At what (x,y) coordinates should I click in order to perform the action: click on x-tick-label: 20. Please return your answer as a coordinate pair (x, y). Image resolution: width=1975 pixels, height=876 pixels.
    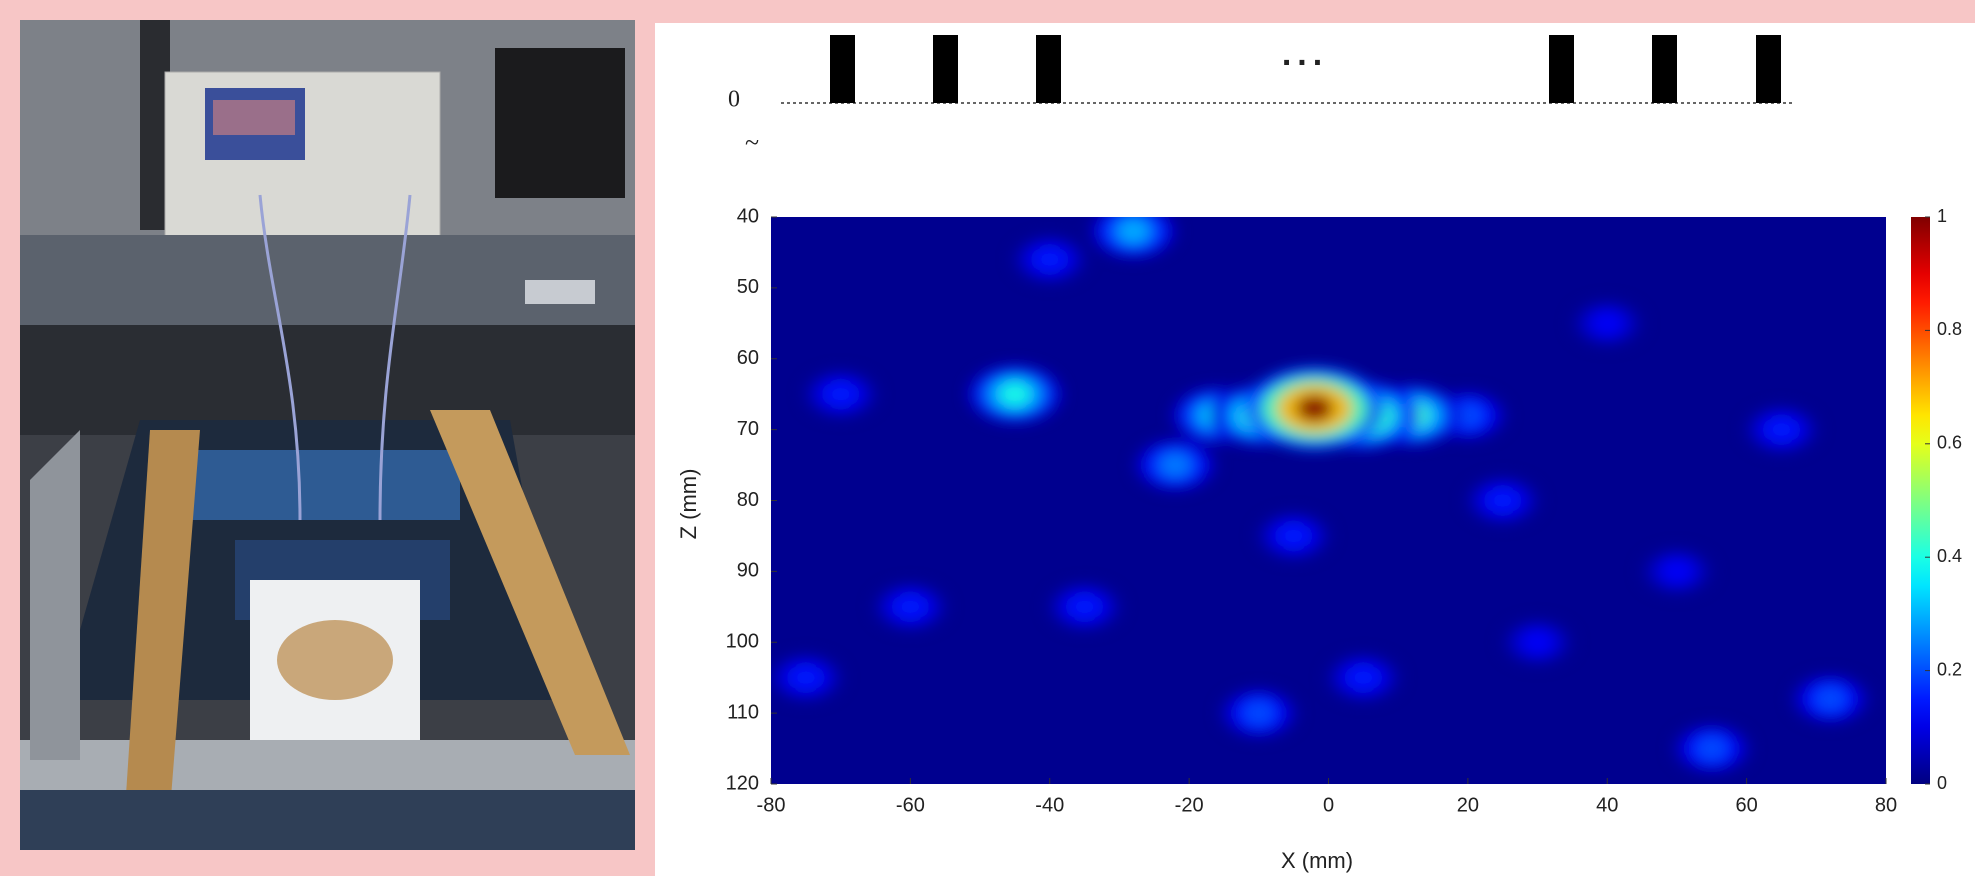
    Looking at the image, I should click on (1468, 805).